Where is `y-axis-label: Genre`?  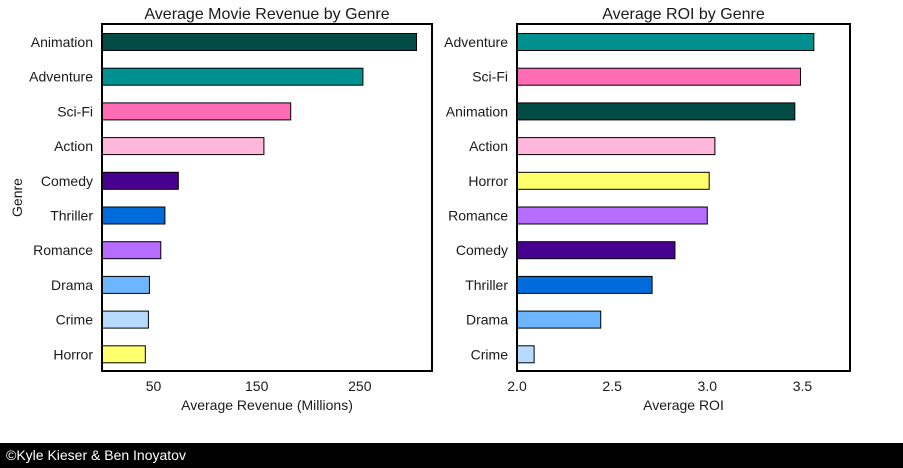
y-axis-label: Genre is located at coordinates (17, 197).